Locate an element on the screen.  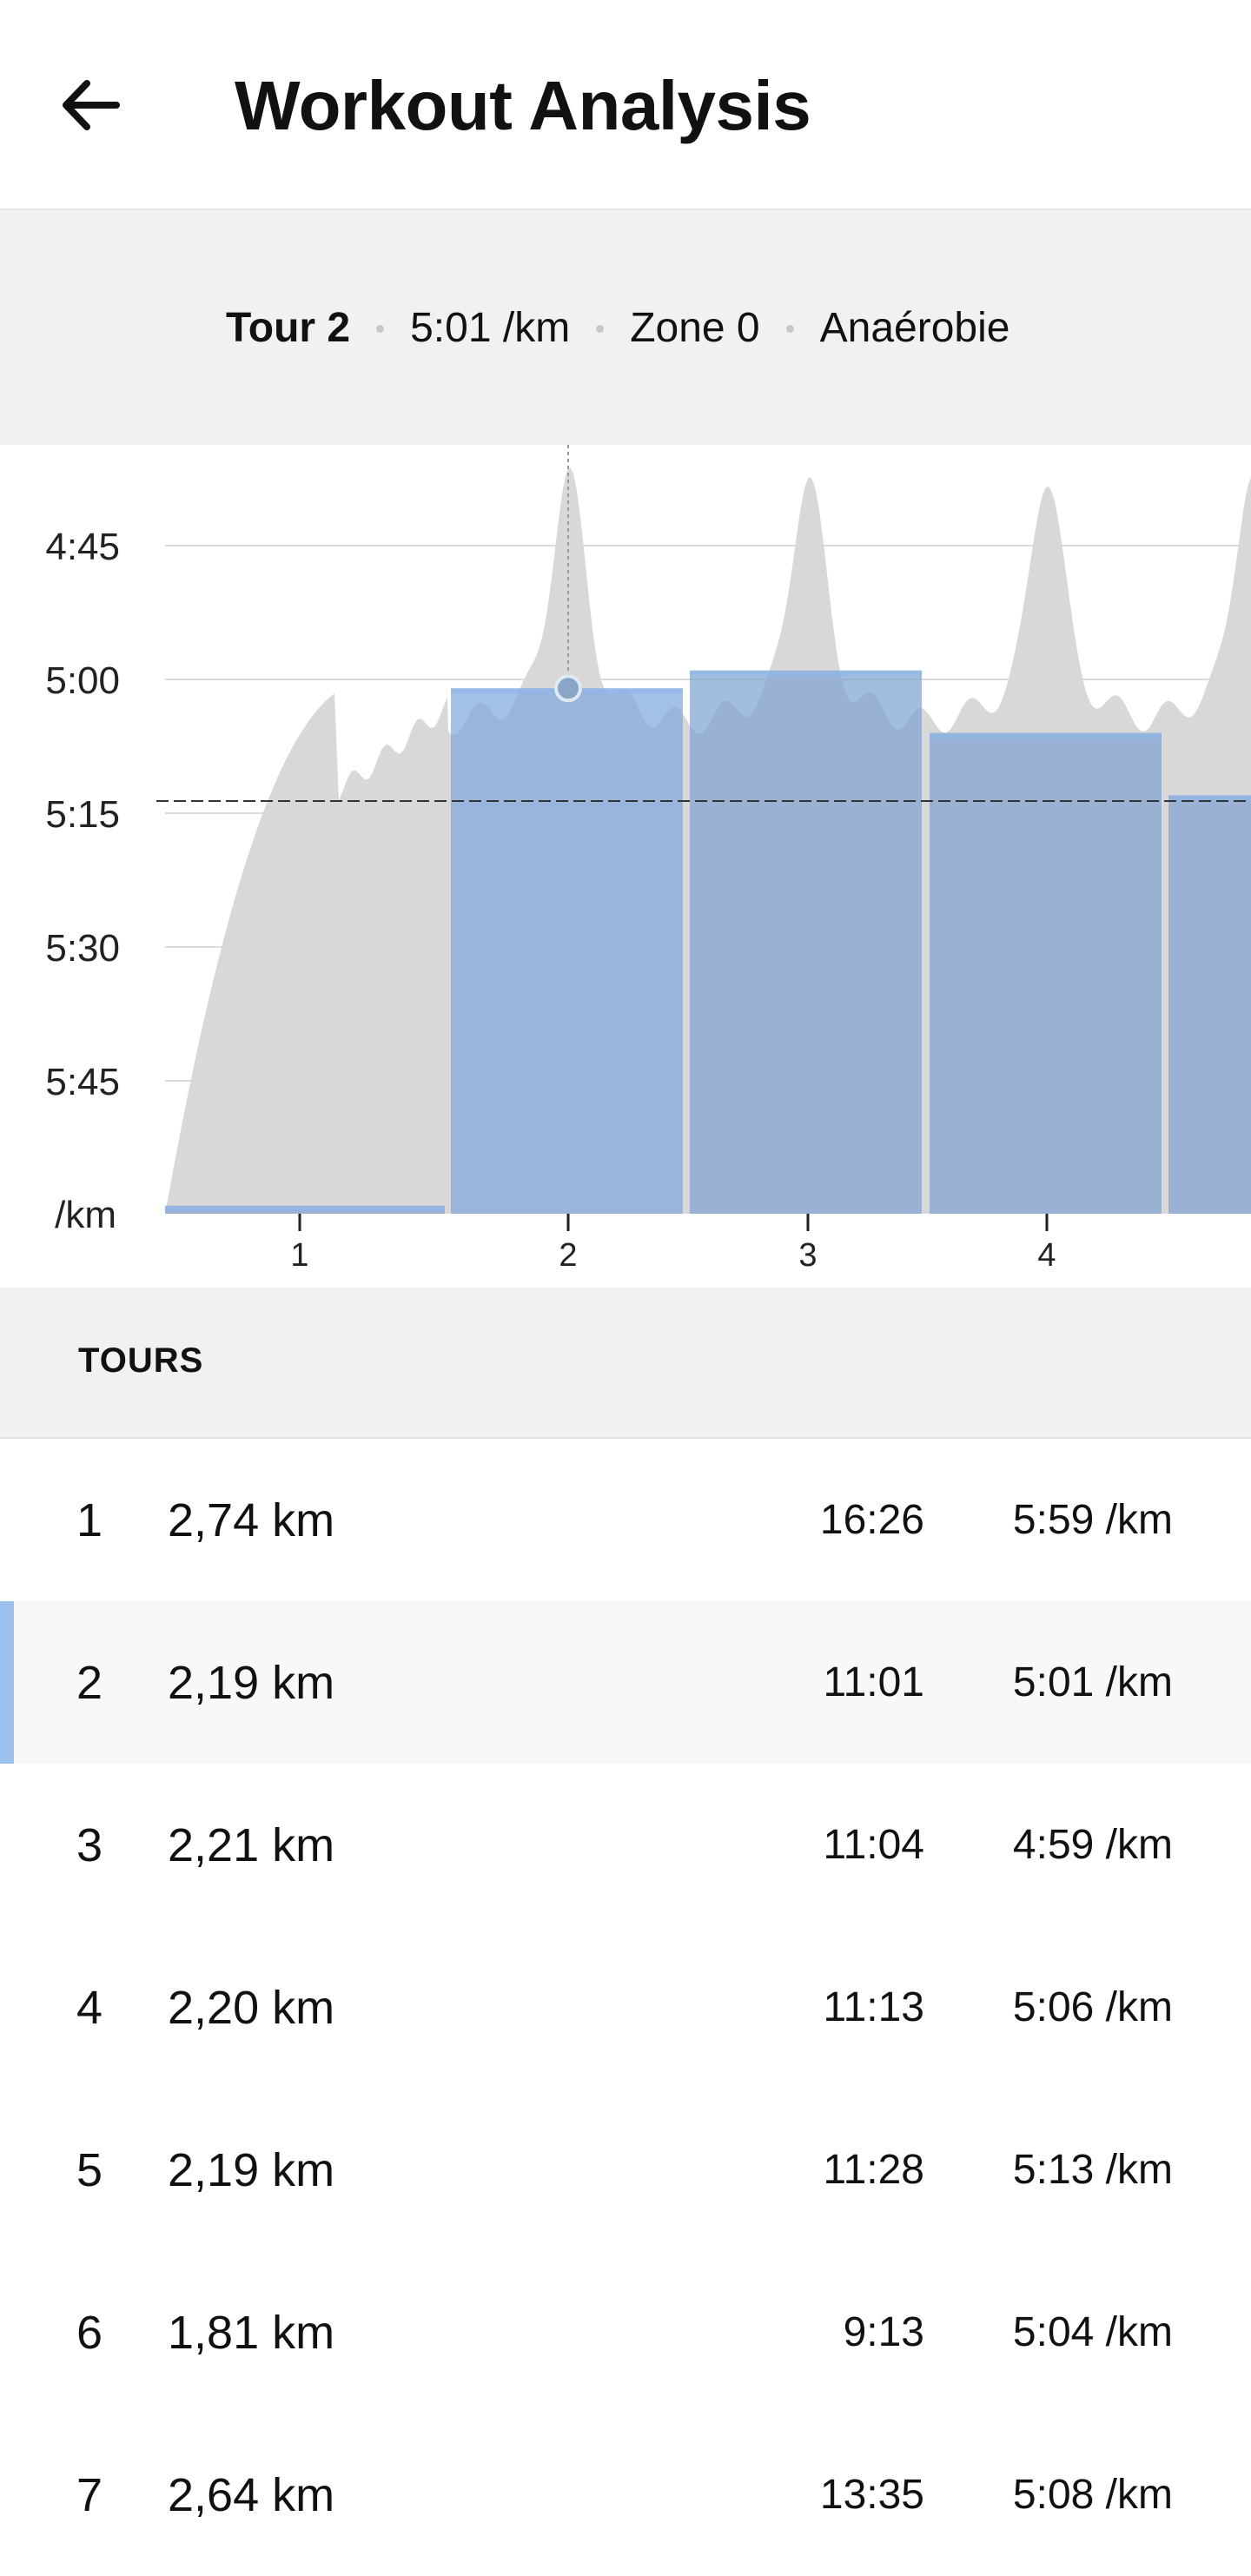
tour-number: 1 is located at coordinates (89, 1520).